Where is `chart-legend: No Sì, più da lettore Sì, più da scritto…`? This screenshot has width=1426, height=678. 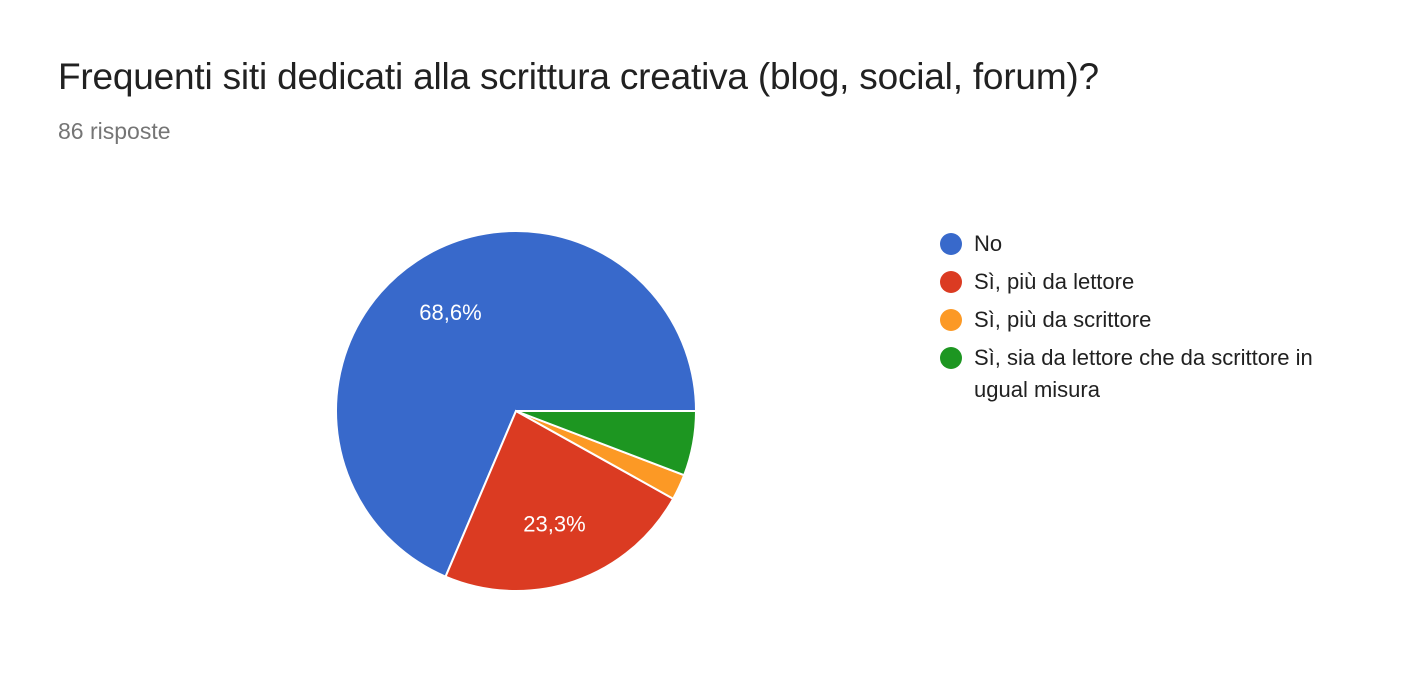
chart-legend: No Sì, più da lettore Sì, più da scritto… is located at coordinates (1160, 320).